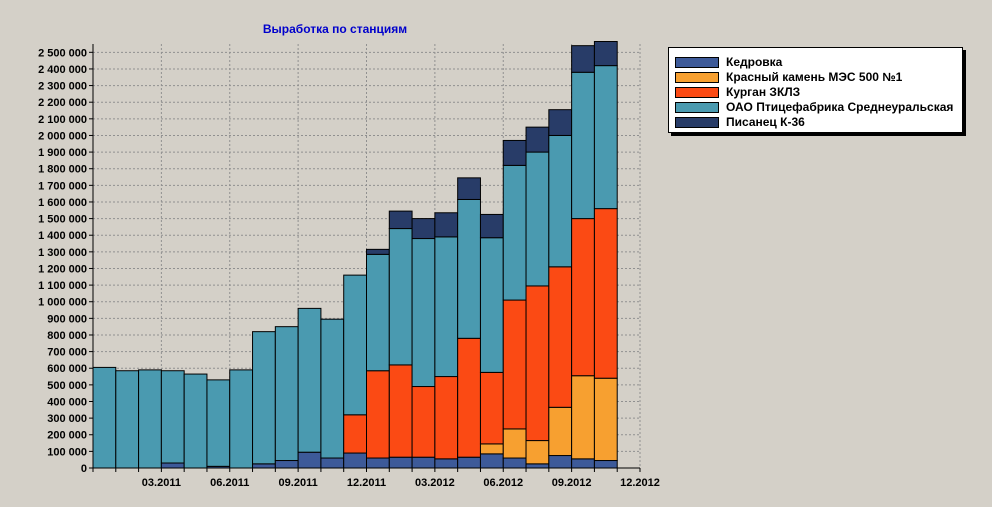 The height and width of the screenshot is (507, 992). What do you see at coordinates (697, 107) in the screenshot?
I see `legend-swatch-ptitsefabrika` at bounding box center [697, 107].